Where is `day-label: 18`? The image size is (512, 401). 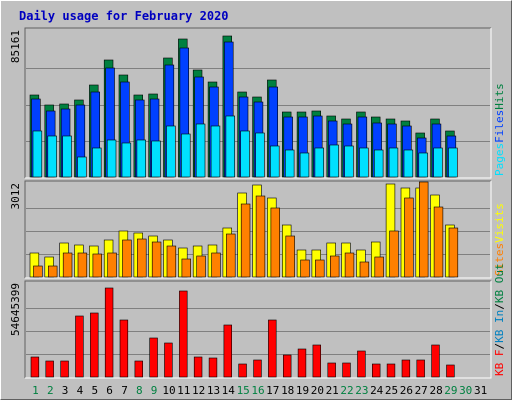 day-label: 18 is located at coordinates (287, 390).